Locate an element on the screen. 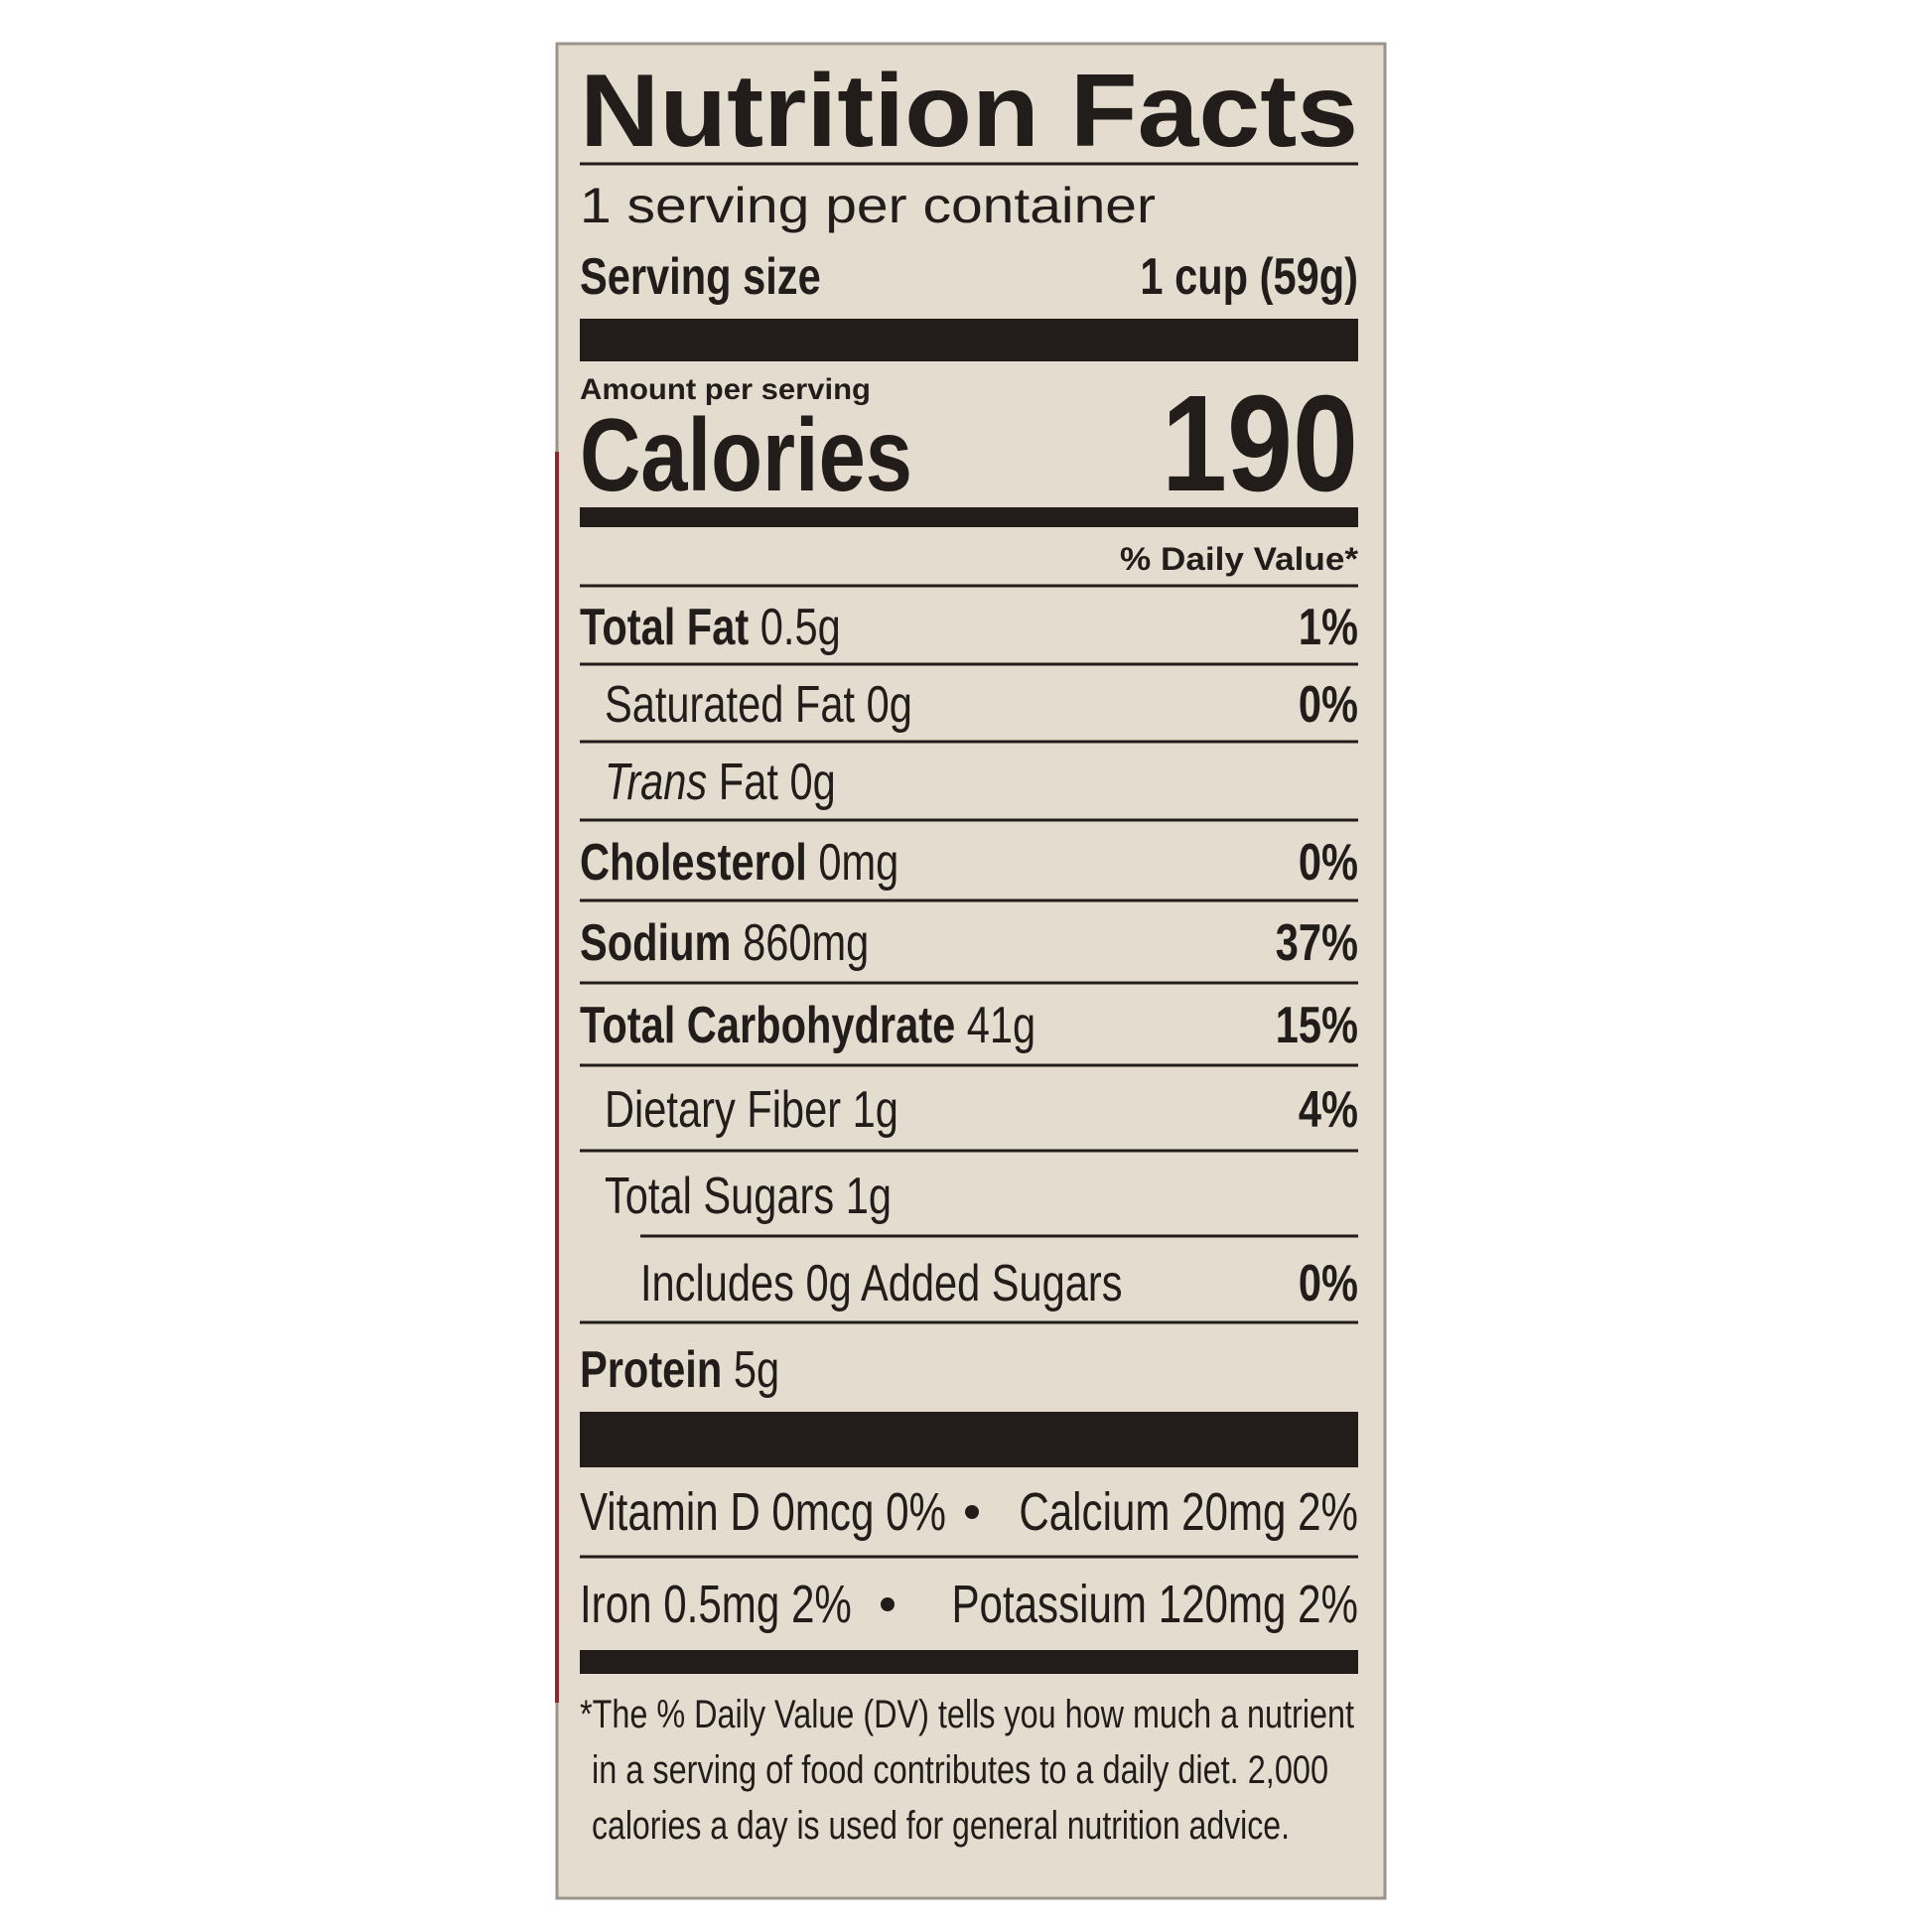 This screenshot has width=1932, height=1932. nutrient-name: Total Sugars is located at coordinates (719, 1196).